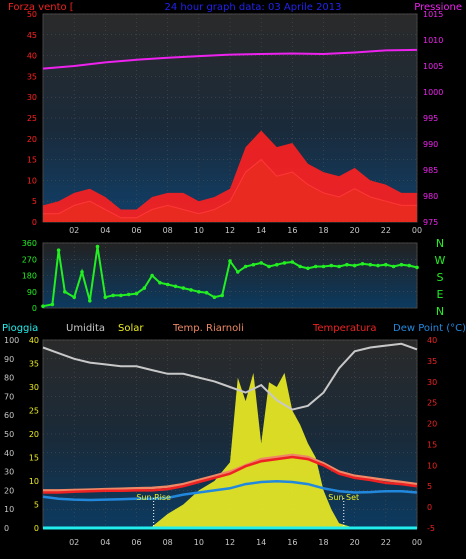 The width and height of the screenshot is (466, 559). I want to click on legend-temperature: Temperatura, so click(344, 328).